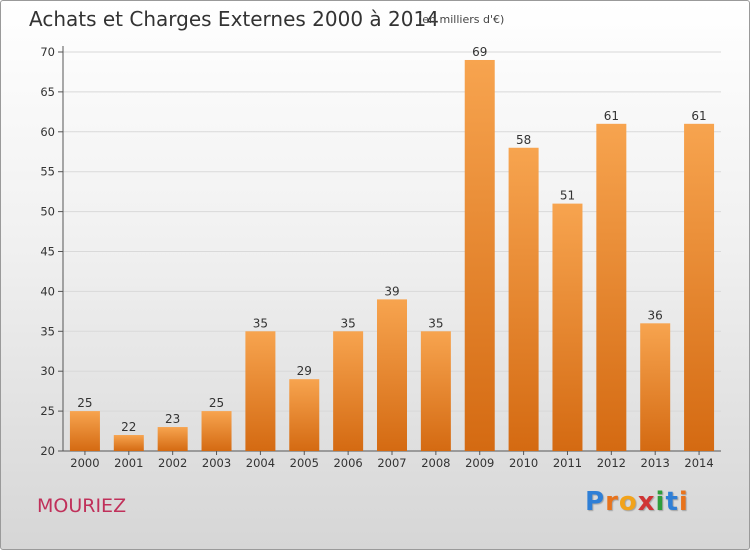 This screenshot has height=550, width=750. What do you see at coordinates (47, 331) in the screenshot?
I see `y-tick-label: 35` at bounding box center [47, 331].